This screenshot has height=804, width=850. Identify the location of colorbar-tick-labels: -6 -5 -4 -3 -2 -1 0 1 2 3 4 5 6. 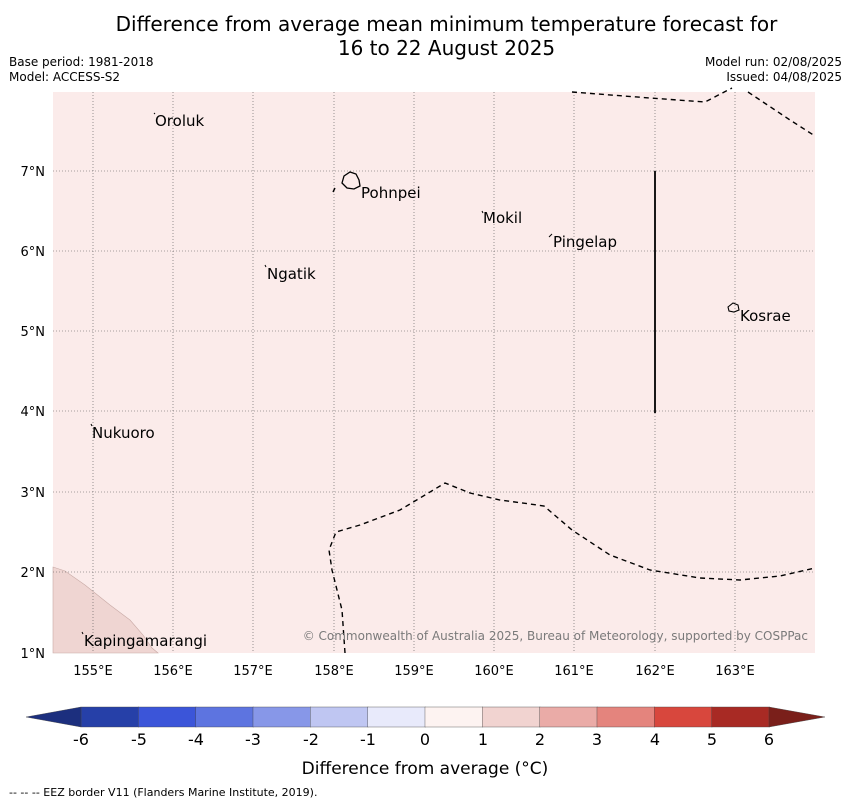
(423, 739).